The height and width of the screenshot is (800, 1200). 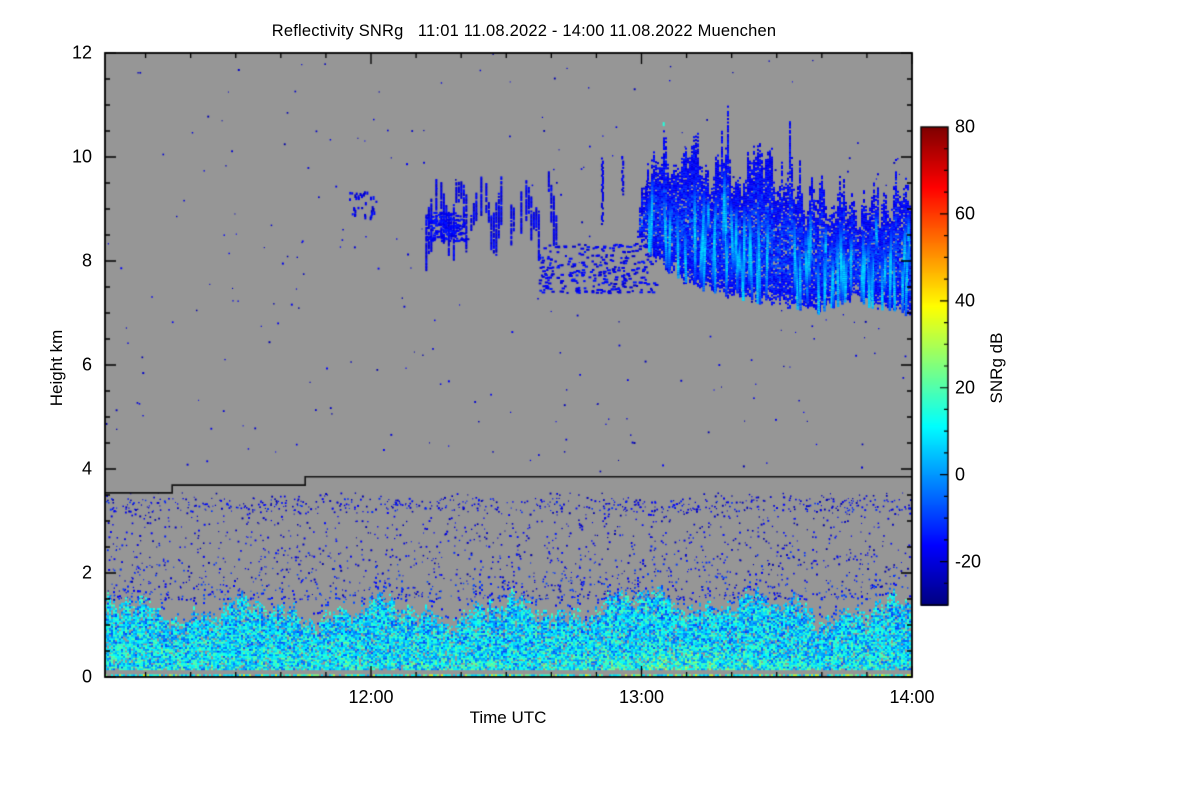 I want to click on y-tick-label: 0, so click(x=86, y=676).